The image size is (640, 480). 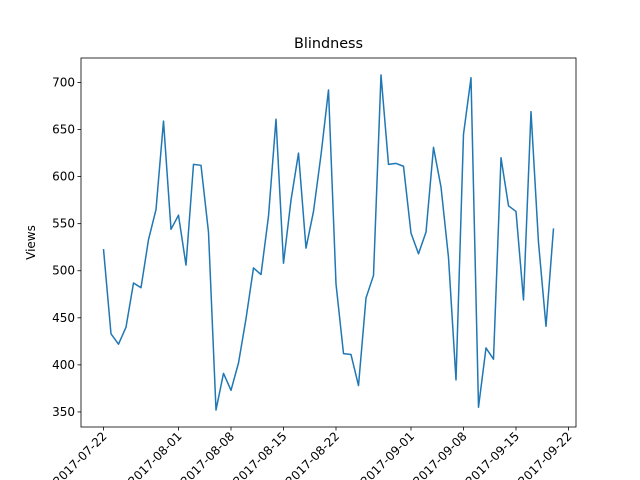 What do you see at coordinates (63, 224) in the screenshot?
I see `y-tick-label: 550` at bounding box center [63, 224].